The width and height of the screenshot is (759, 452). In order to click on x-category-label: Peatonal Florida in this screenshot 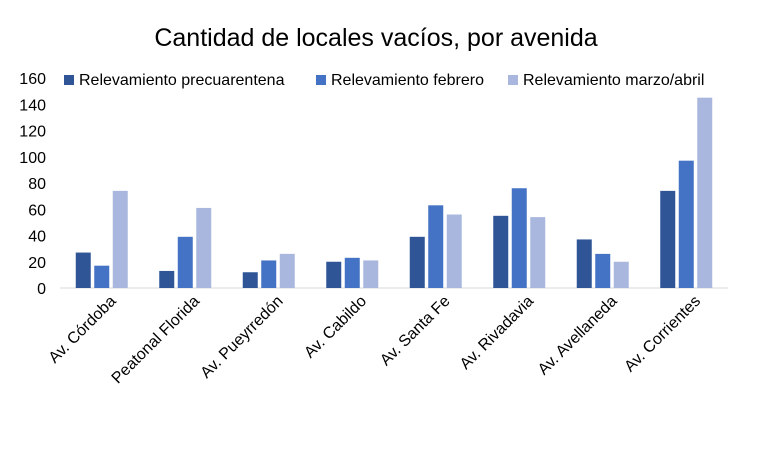, I will do `click(156, 340)`.